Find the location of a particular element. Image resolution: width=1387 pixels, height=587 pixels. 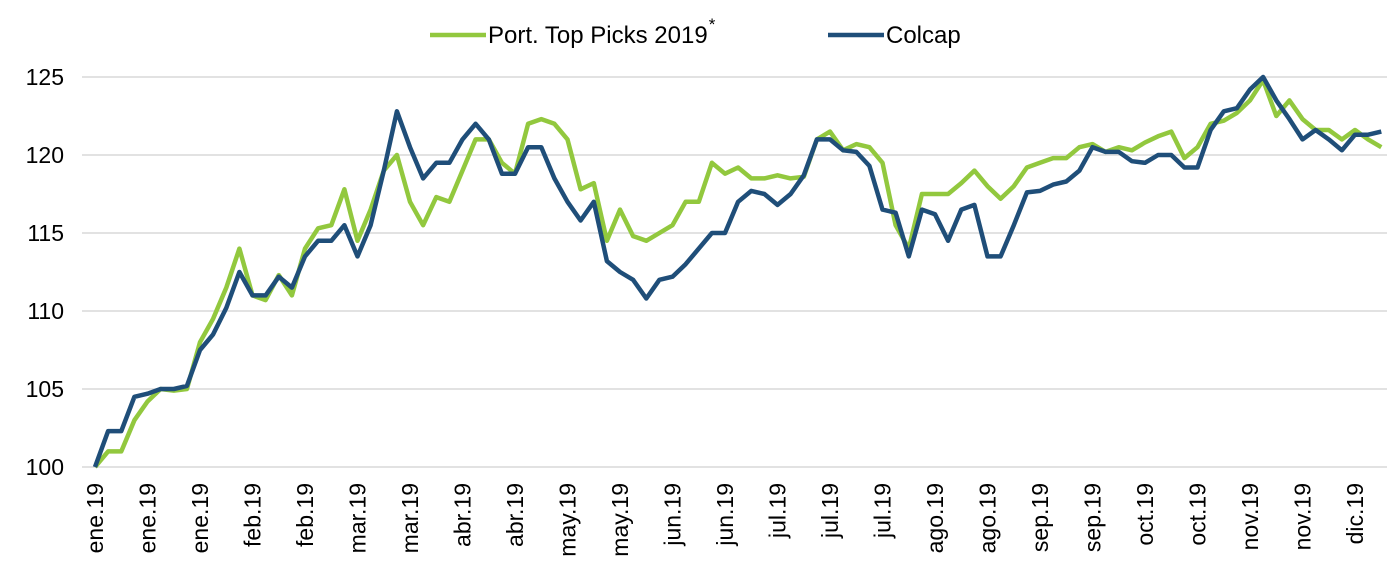

legend: Port. Top Picks 2019 * Colcap is located at coordinates (695, 32).